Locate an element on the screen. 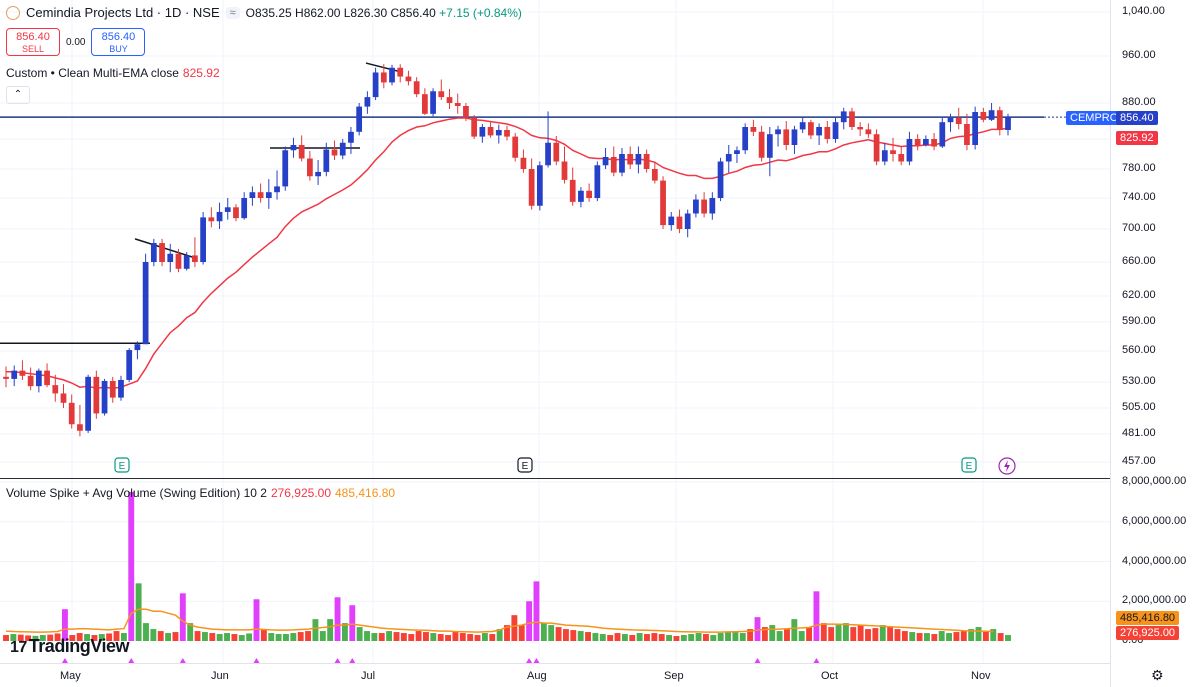 The image size is (1200, 687). time-tick-label: Nov is located at coordinates (981, 676).